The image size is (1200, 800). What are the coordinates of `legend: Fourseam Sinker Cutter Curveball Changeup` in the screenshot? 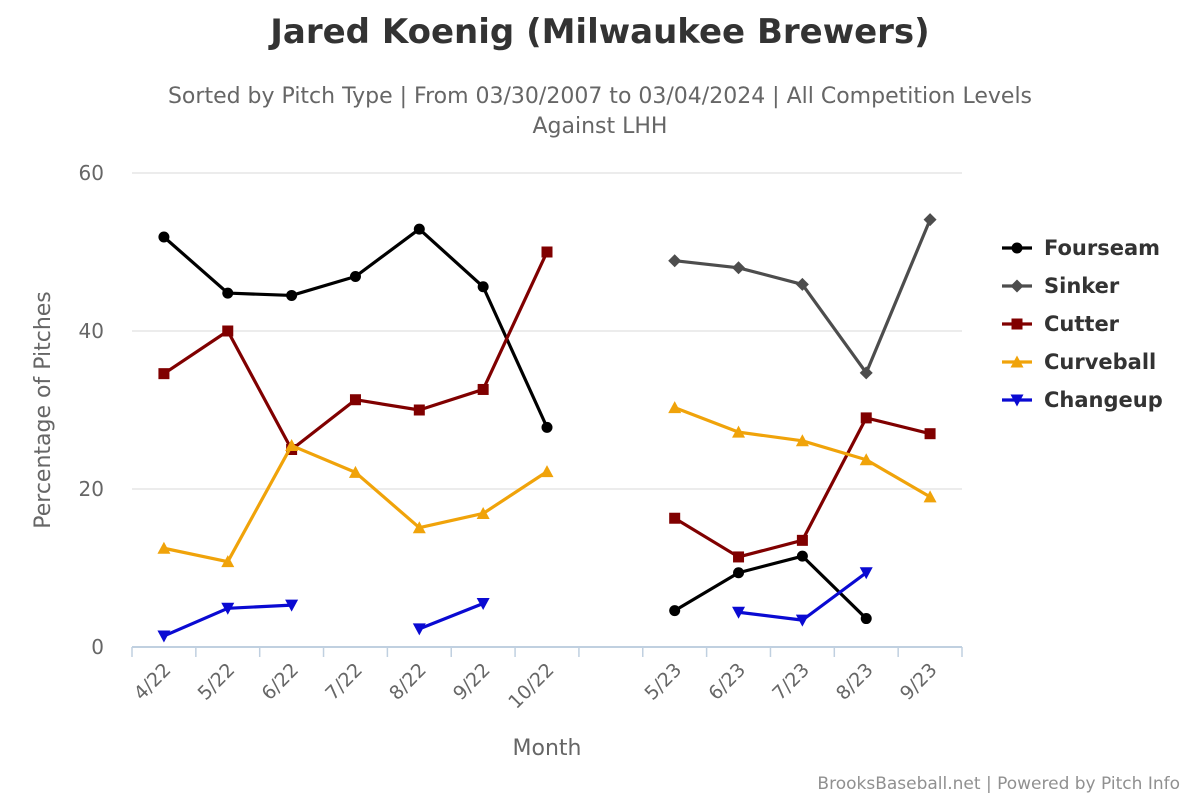 It's located at (1082, 324).